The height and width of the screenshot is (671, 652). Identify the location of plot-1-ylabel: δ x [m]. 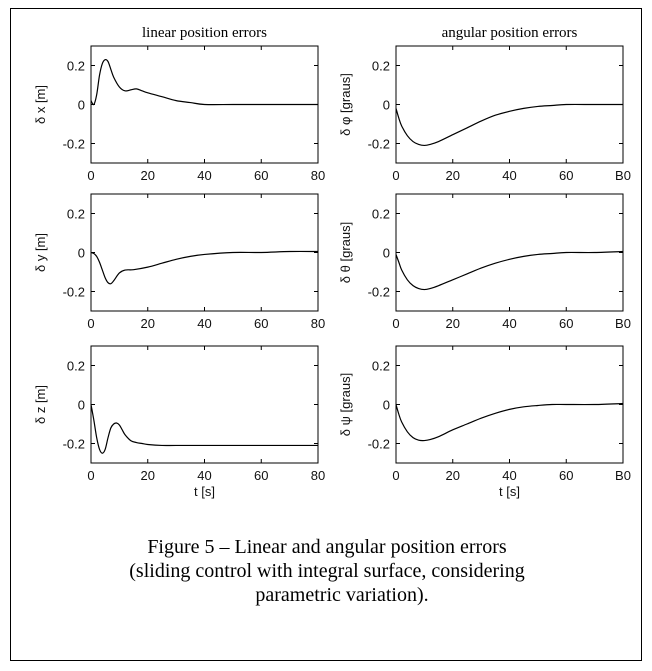
(40, 104).